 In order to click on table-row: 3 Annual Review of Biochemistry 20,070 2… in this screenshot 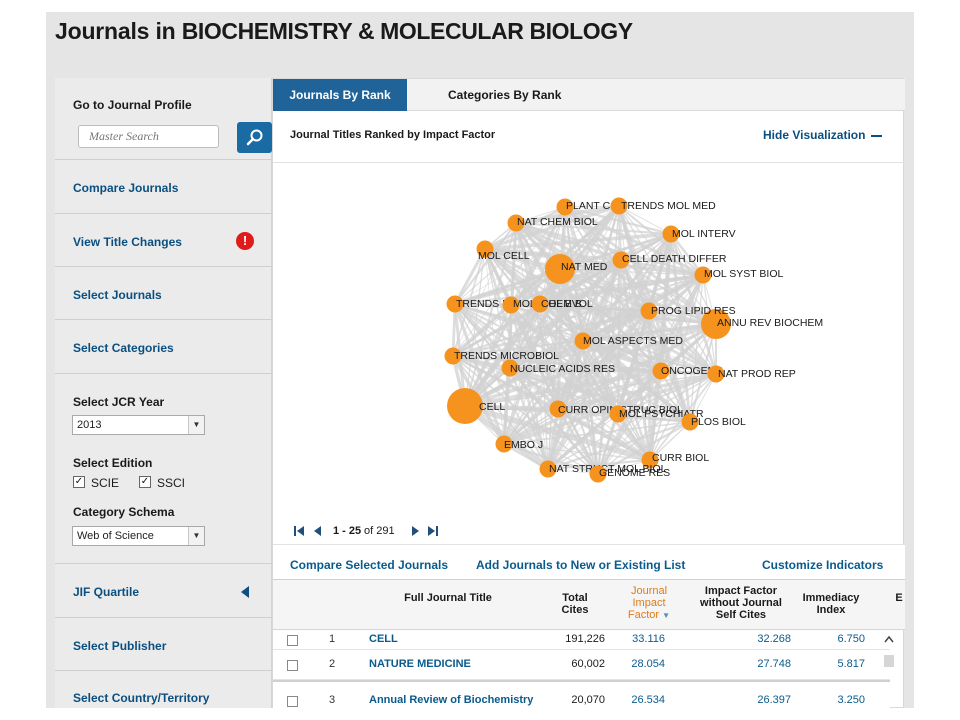, I will do `click(581, 694)`.